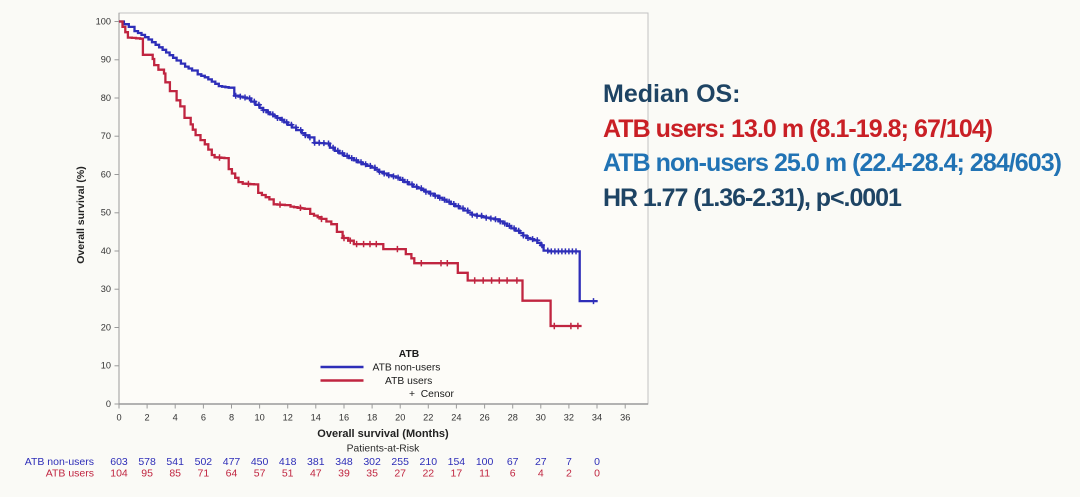 This screenshot has width=1080, height=497. I want to click on svg-text: 47, so click(316, 474).